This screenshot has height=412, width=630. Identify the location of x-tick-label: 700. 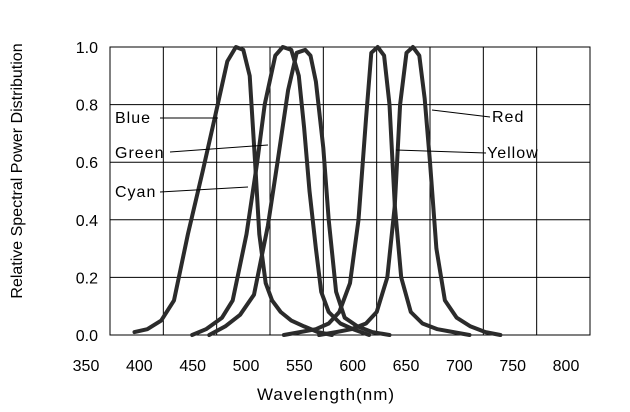
(459, 366).